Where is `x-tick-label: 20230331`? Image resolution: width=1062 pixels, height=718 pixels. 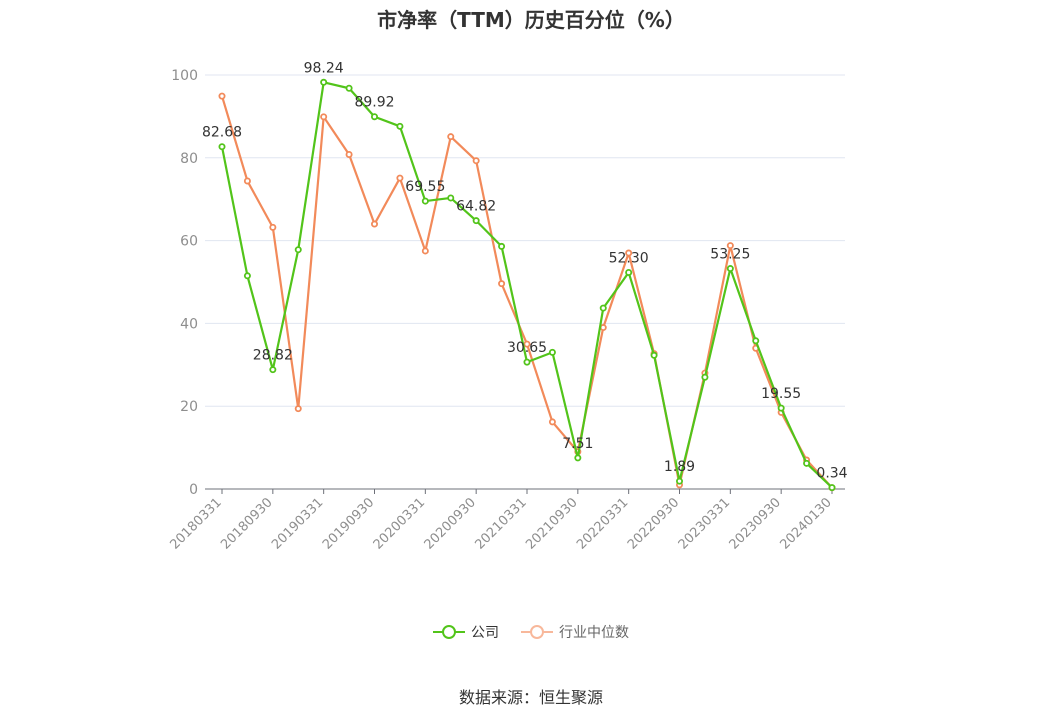 x-tick-label: 20230331 is located at coordinates (704, 523).